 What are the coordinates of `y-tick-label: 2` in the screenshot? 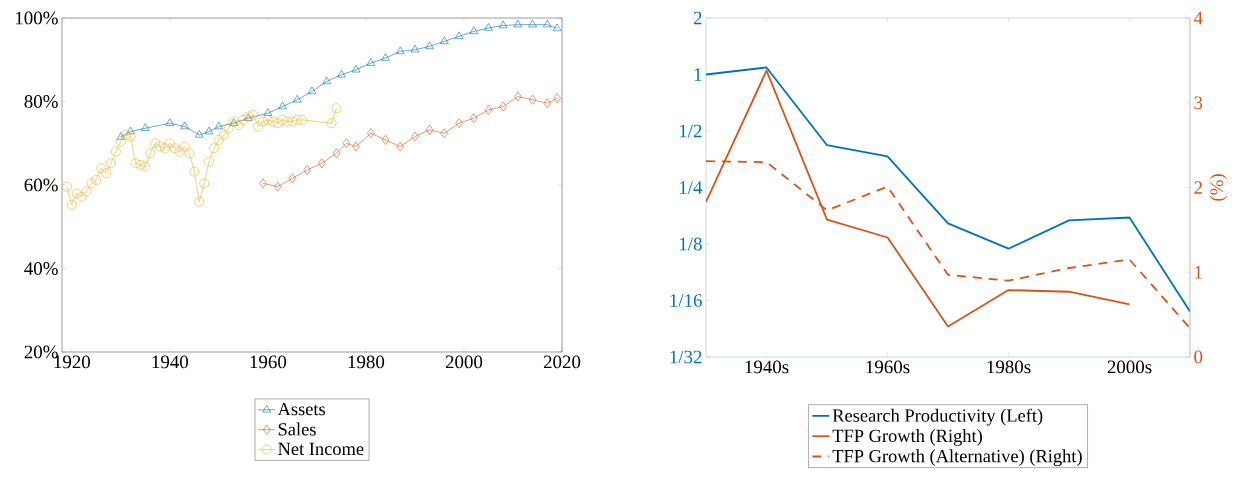 It's located at (697, 18).